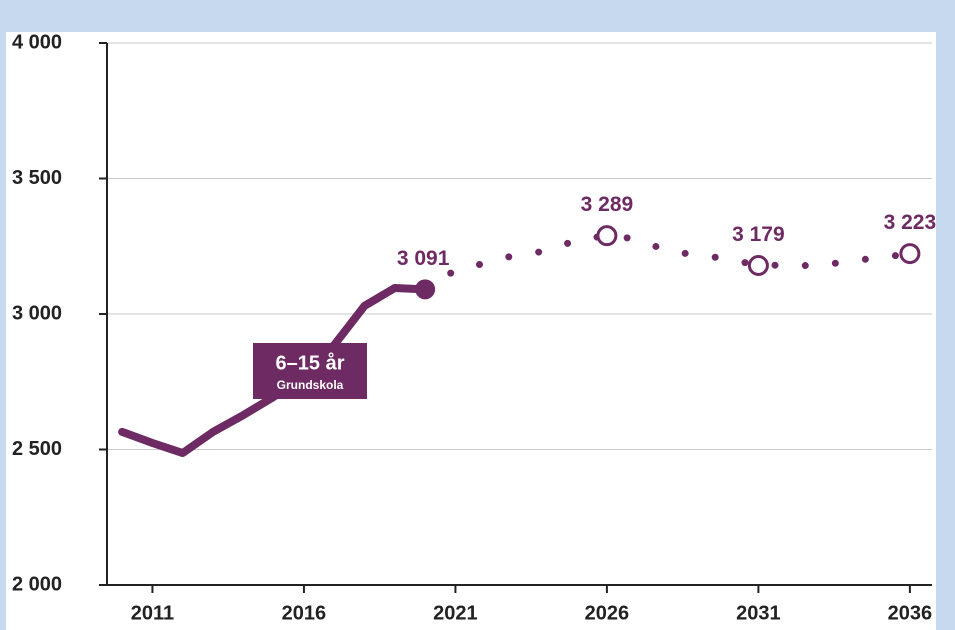  Describe the element at coordinates (304, 613) in the screenshot. I see `x-tick-label: 2016` at that location.